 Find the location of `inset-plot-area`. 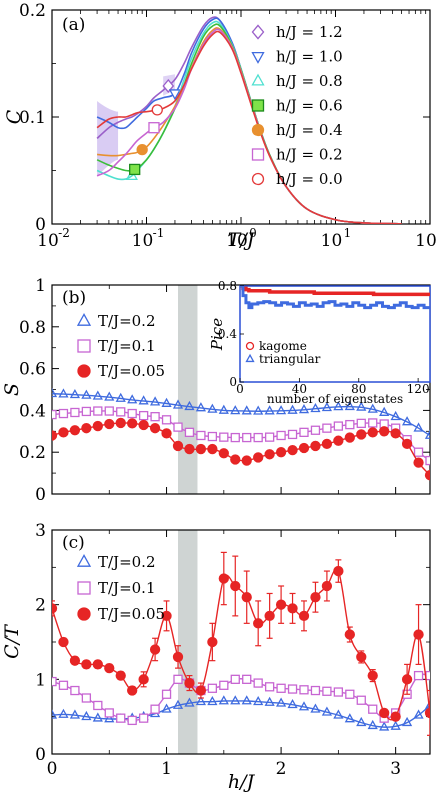

inset-plot-area is located at coordinates (335, 298).